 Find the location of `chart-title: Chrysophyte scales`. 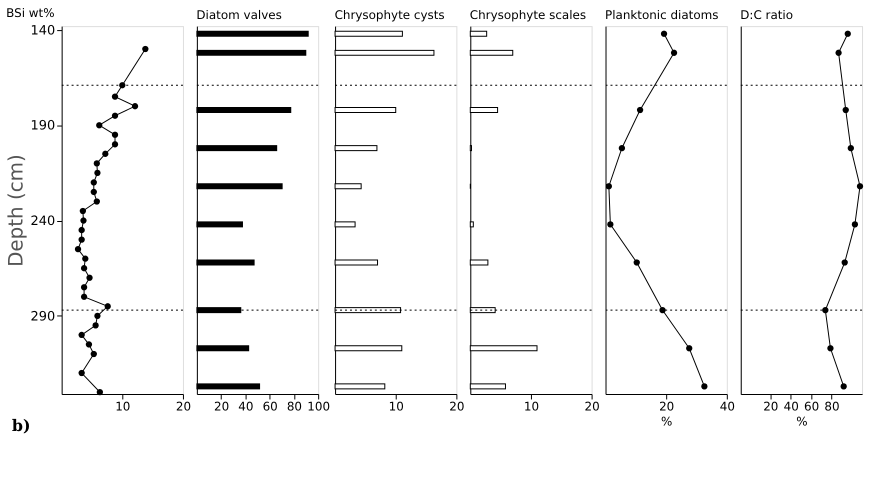

chart-title: Chrysophyte scales is located at coordinates (528, 15).